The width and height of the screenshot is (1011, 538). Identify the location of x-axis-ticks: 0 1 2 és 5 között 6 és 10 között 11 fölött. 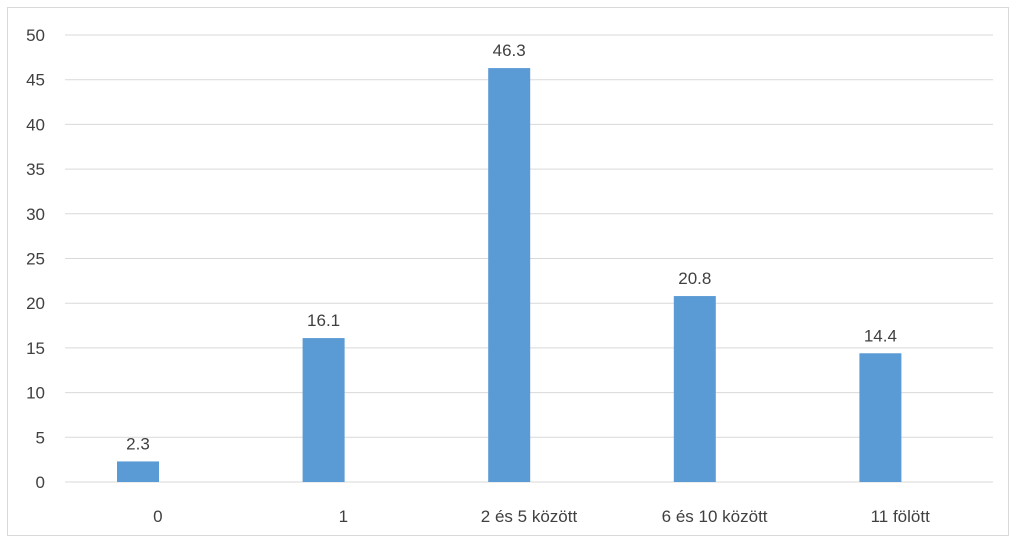
(541, 516).